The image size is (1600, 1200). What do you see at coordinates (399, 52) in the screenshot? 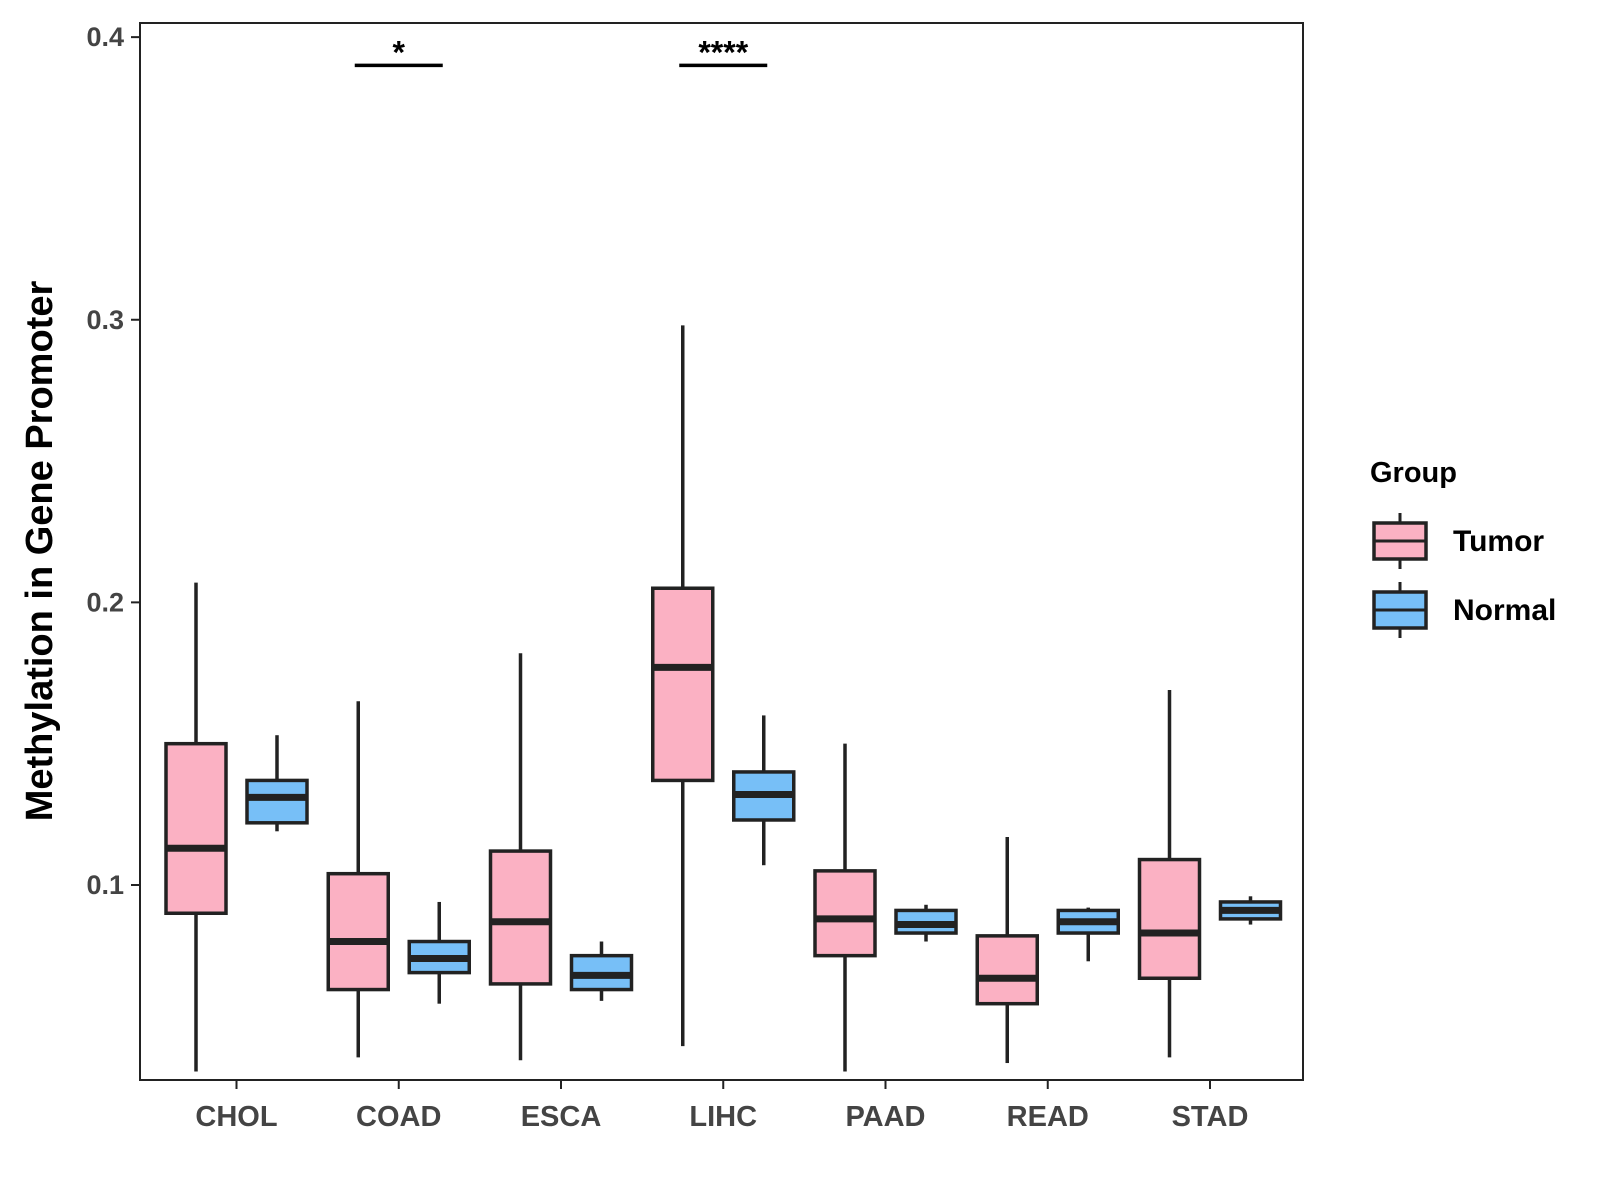
I see `significance-label: *` at bounding box center [399, 52].